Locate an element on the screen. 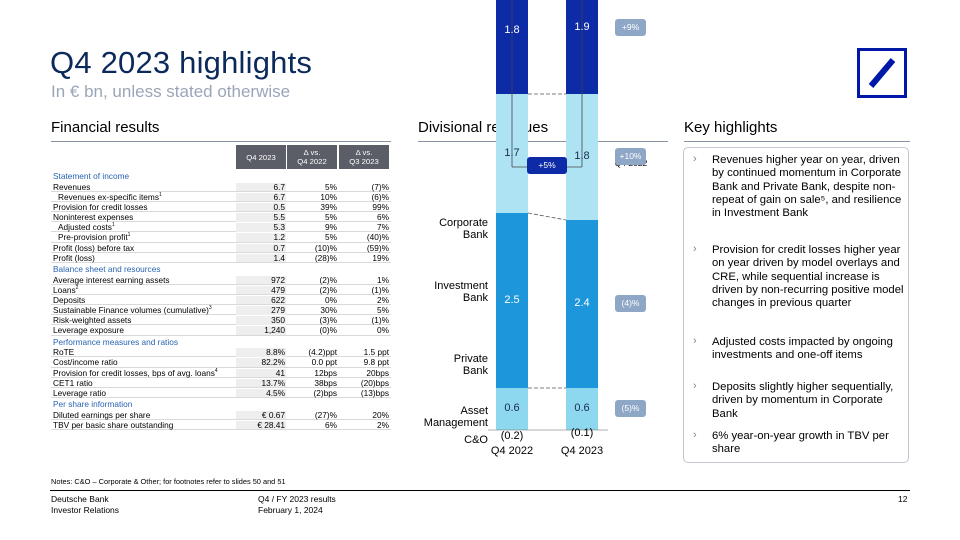  cell-value: 41 is located at coordinates (280, 372).